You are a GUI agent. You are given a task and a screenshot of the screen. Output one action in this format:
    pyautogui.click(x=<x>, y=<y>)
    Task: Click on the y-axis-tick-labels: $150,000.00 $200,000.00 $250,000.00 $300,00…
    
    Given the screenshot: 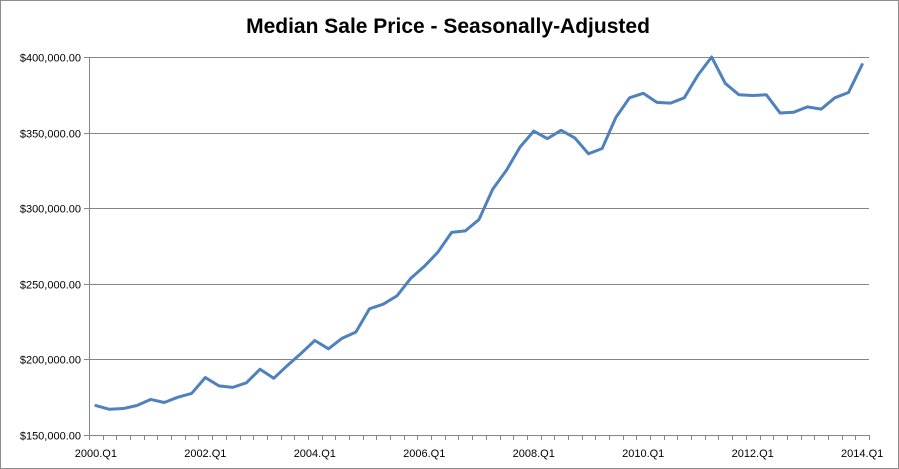 What is the action you would take?
    pyautogui.click(x=50, y=248)
    